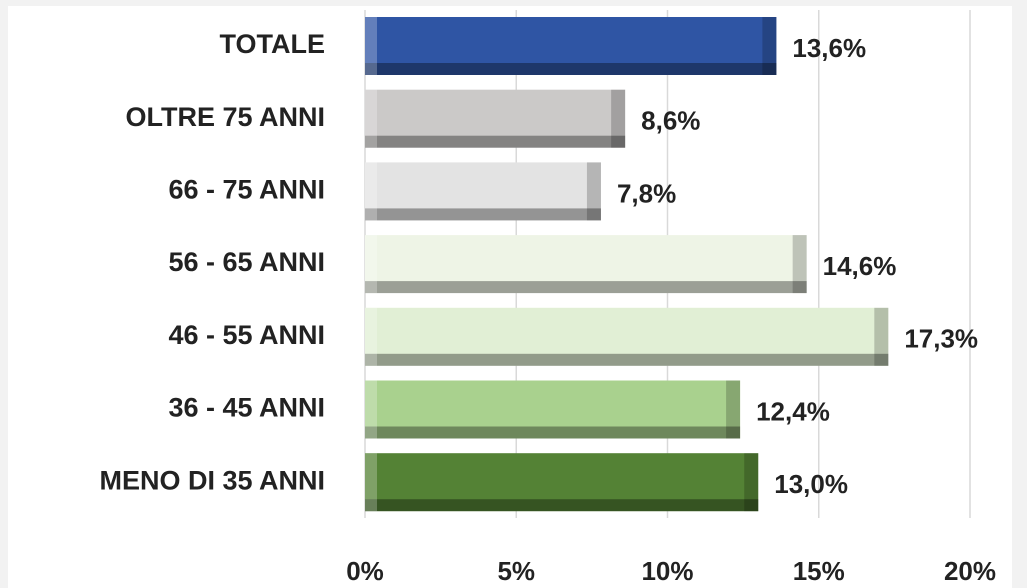 The width and height of the screenshot is (1027, 588). Describe the element at coordinates (246, 335) in the screenshot. I see `y-tick-label: 46 - 55 ANNI` at that location.